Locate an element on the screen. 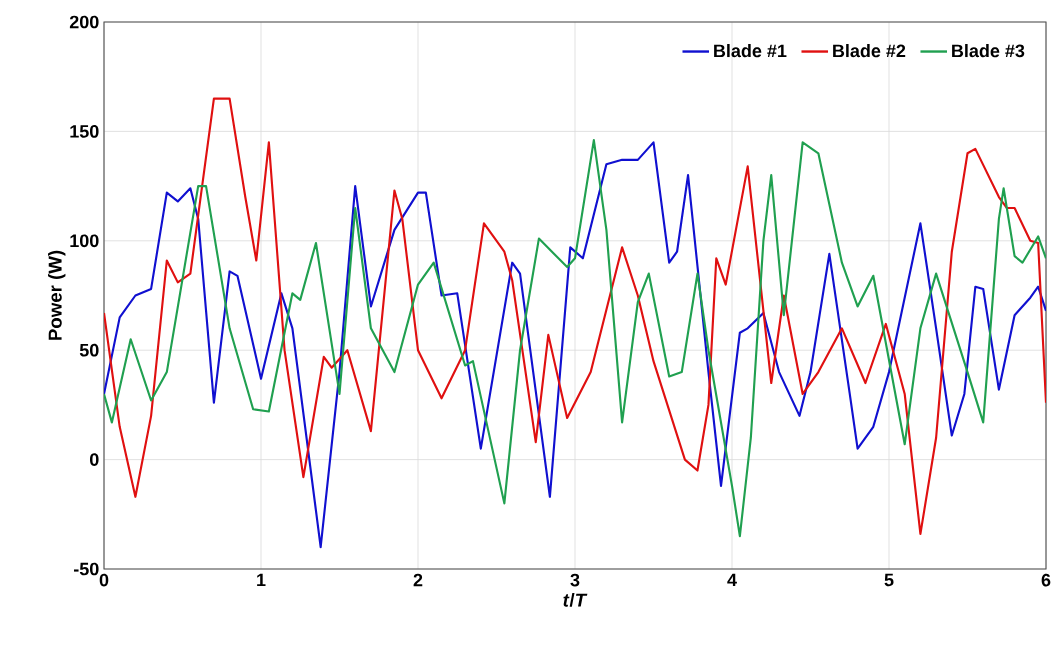  x-tick-label: 1 is located at coordinates (261, 580).